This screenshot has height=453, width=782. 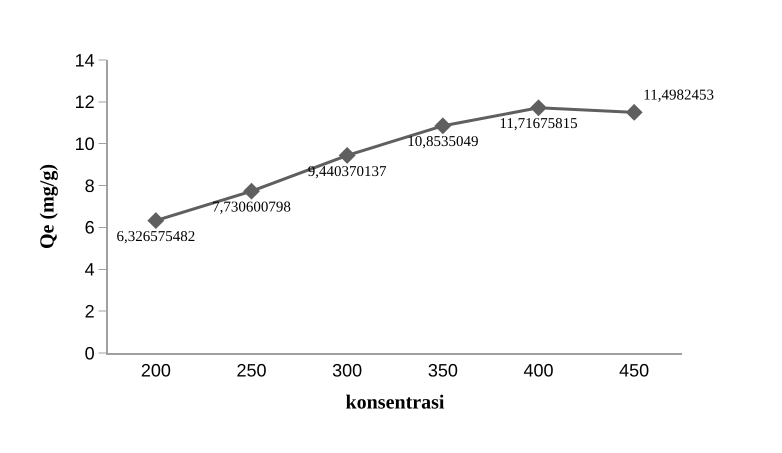 What do you see at coordinates (634, 370) in the screenshot?
I see `x-tick-label: 450` at bounding box center [634, 370].